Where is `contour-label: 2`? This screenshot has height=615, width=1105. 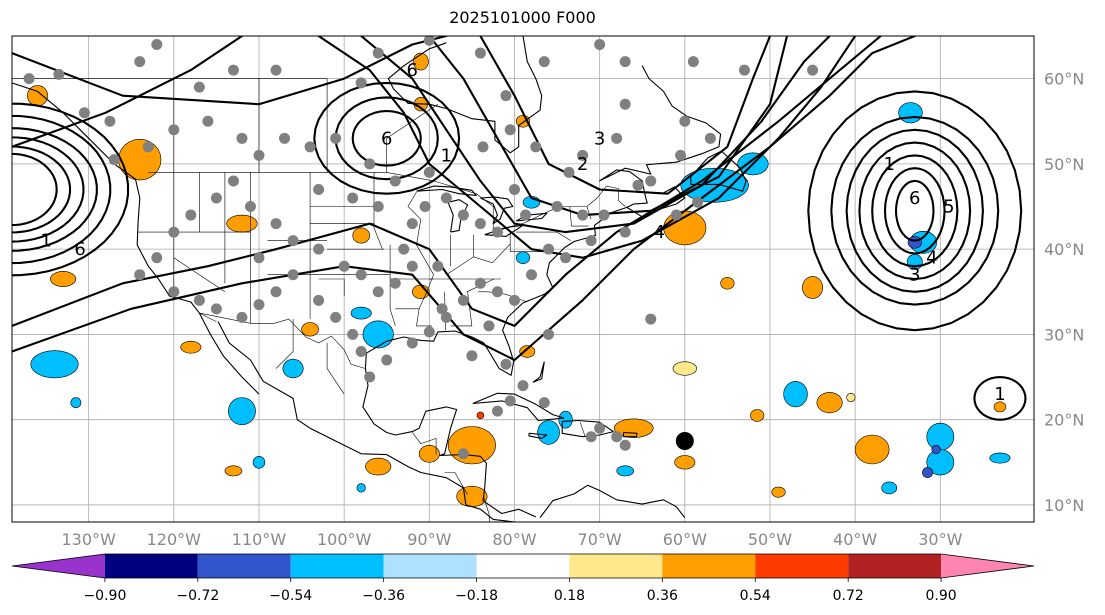
contour-label: 2 is located at coordinates (582, 164).